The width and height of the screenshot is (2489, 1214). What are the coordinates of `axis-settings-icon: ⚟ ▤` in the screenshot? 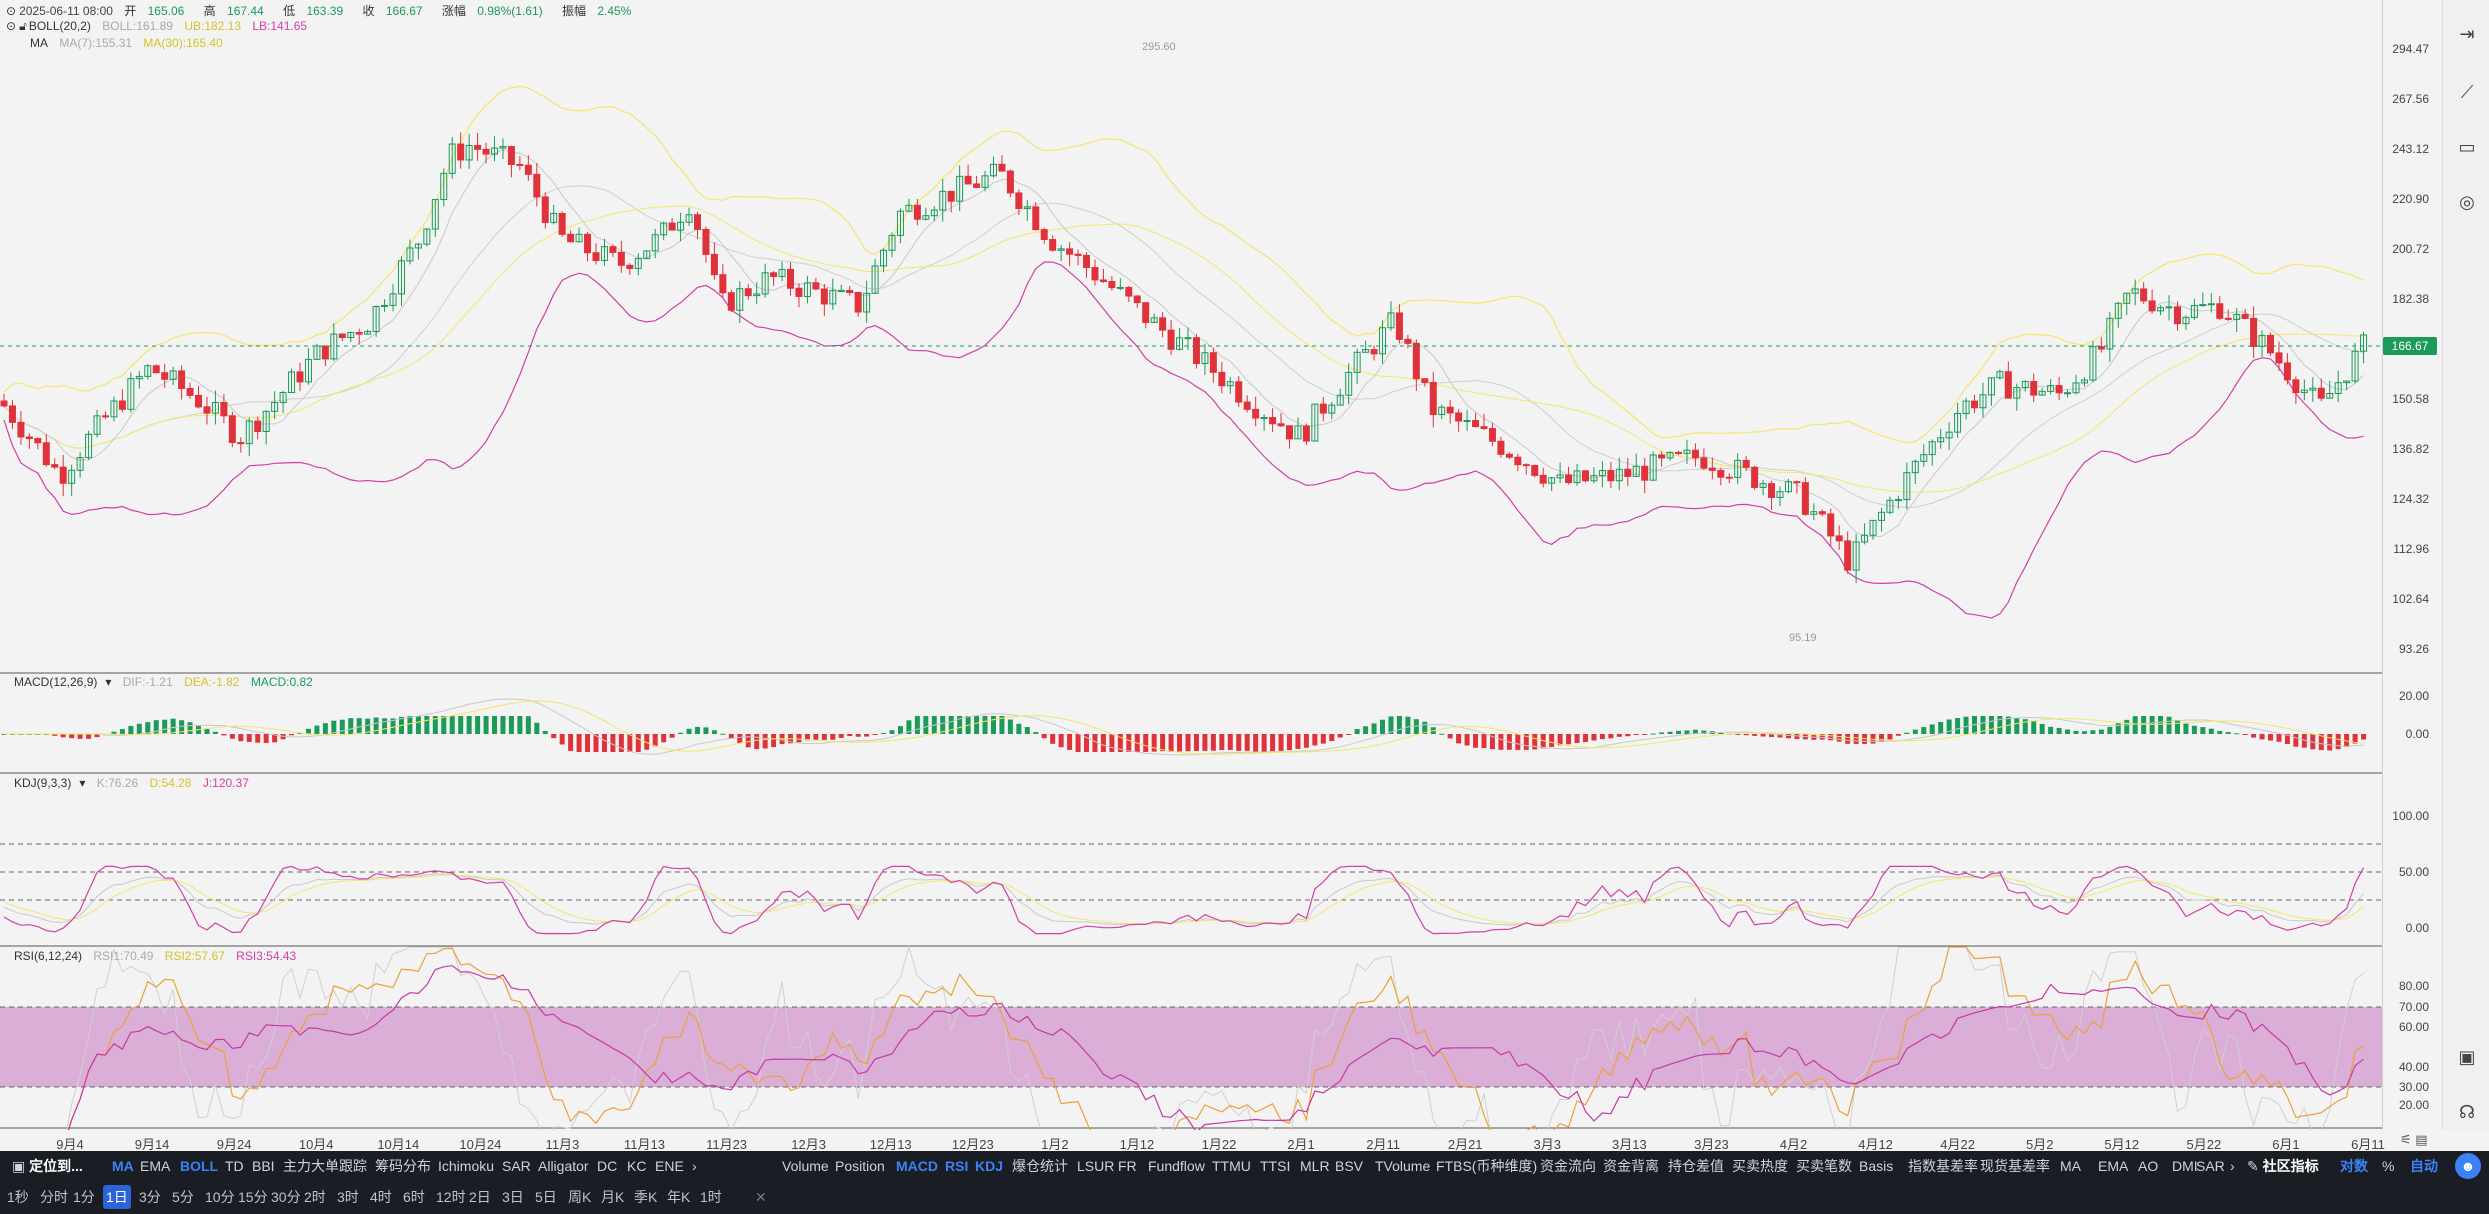 It's located at (2414, 1139).